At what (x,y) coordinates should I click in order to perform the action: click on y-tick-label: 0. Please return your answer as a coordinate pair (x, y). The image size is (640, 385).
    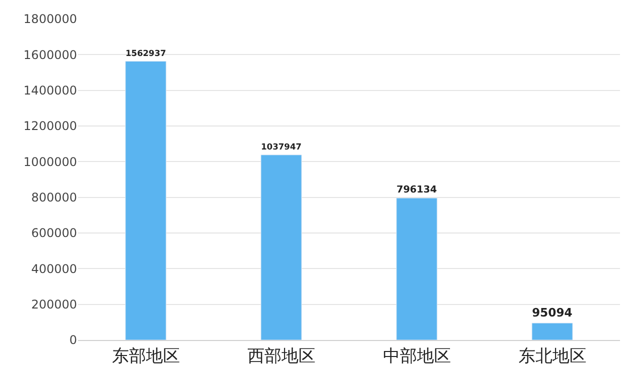
    Looking at the image, I should click on (73, 340).